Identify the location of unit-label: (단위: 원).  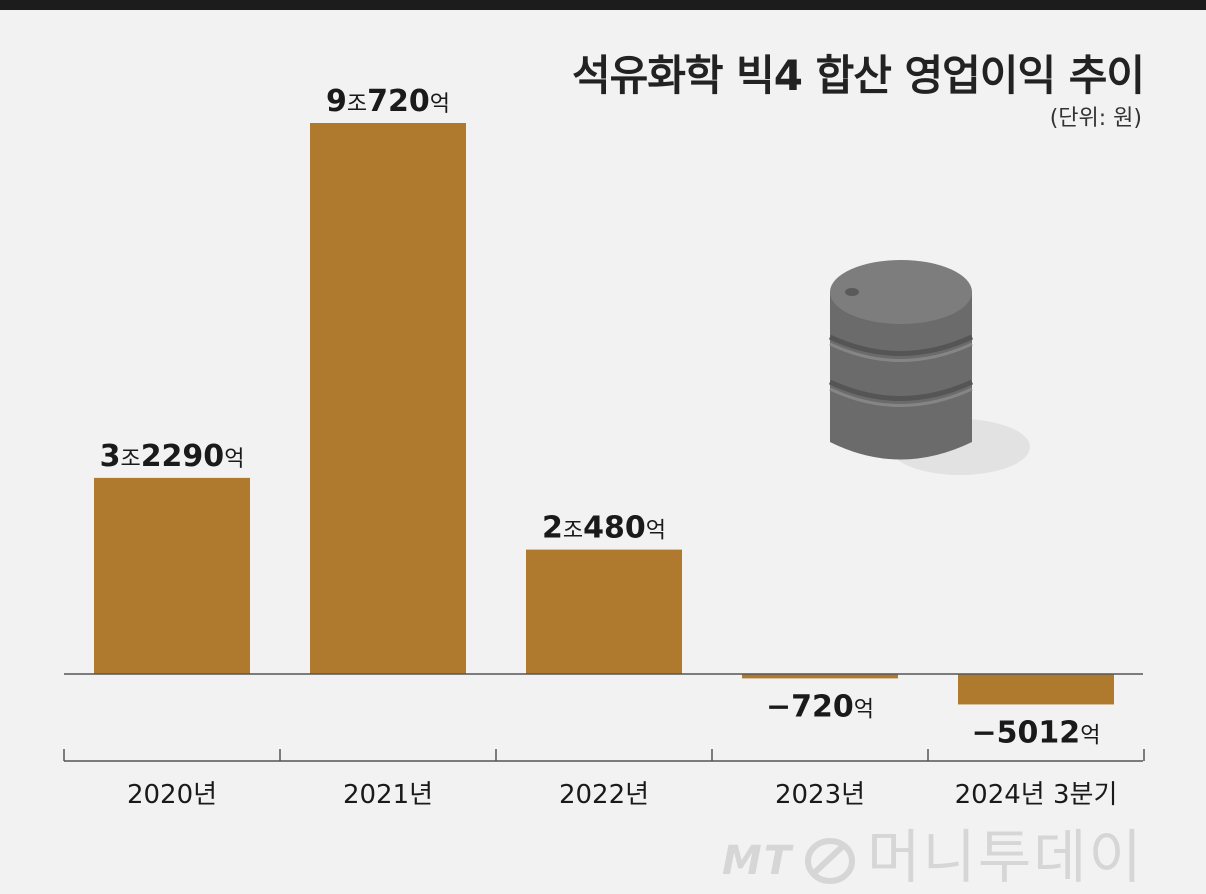
(1095, 118).